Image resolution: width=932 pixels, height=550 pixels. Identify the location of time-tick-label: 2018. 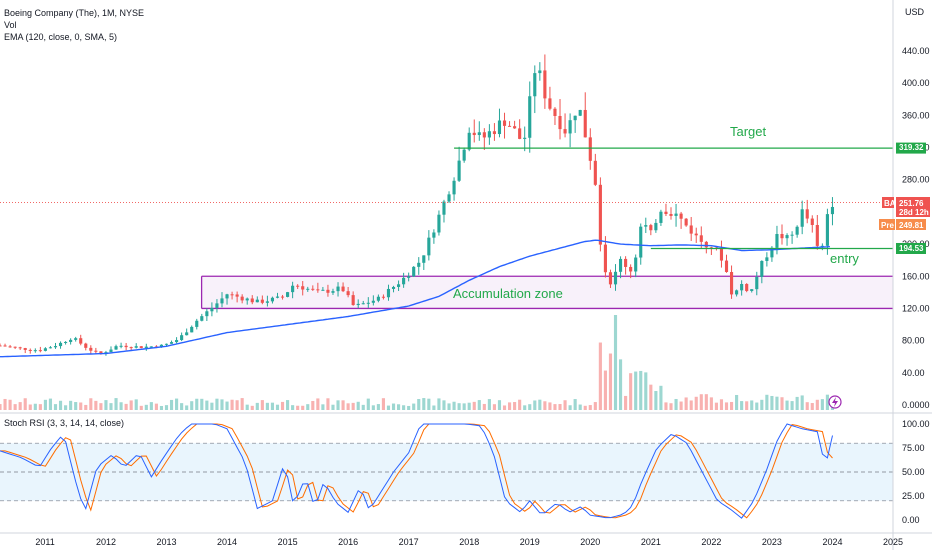
(469, 542).